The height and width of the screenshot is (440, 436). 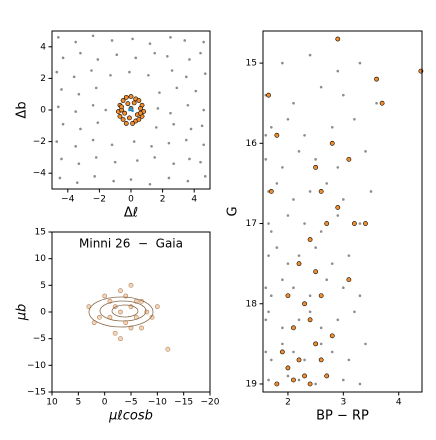 What do you see at coordinates (52, 403) in the screenshot?
I see `x-tick-label: 10` at bounding box center [52, 403].